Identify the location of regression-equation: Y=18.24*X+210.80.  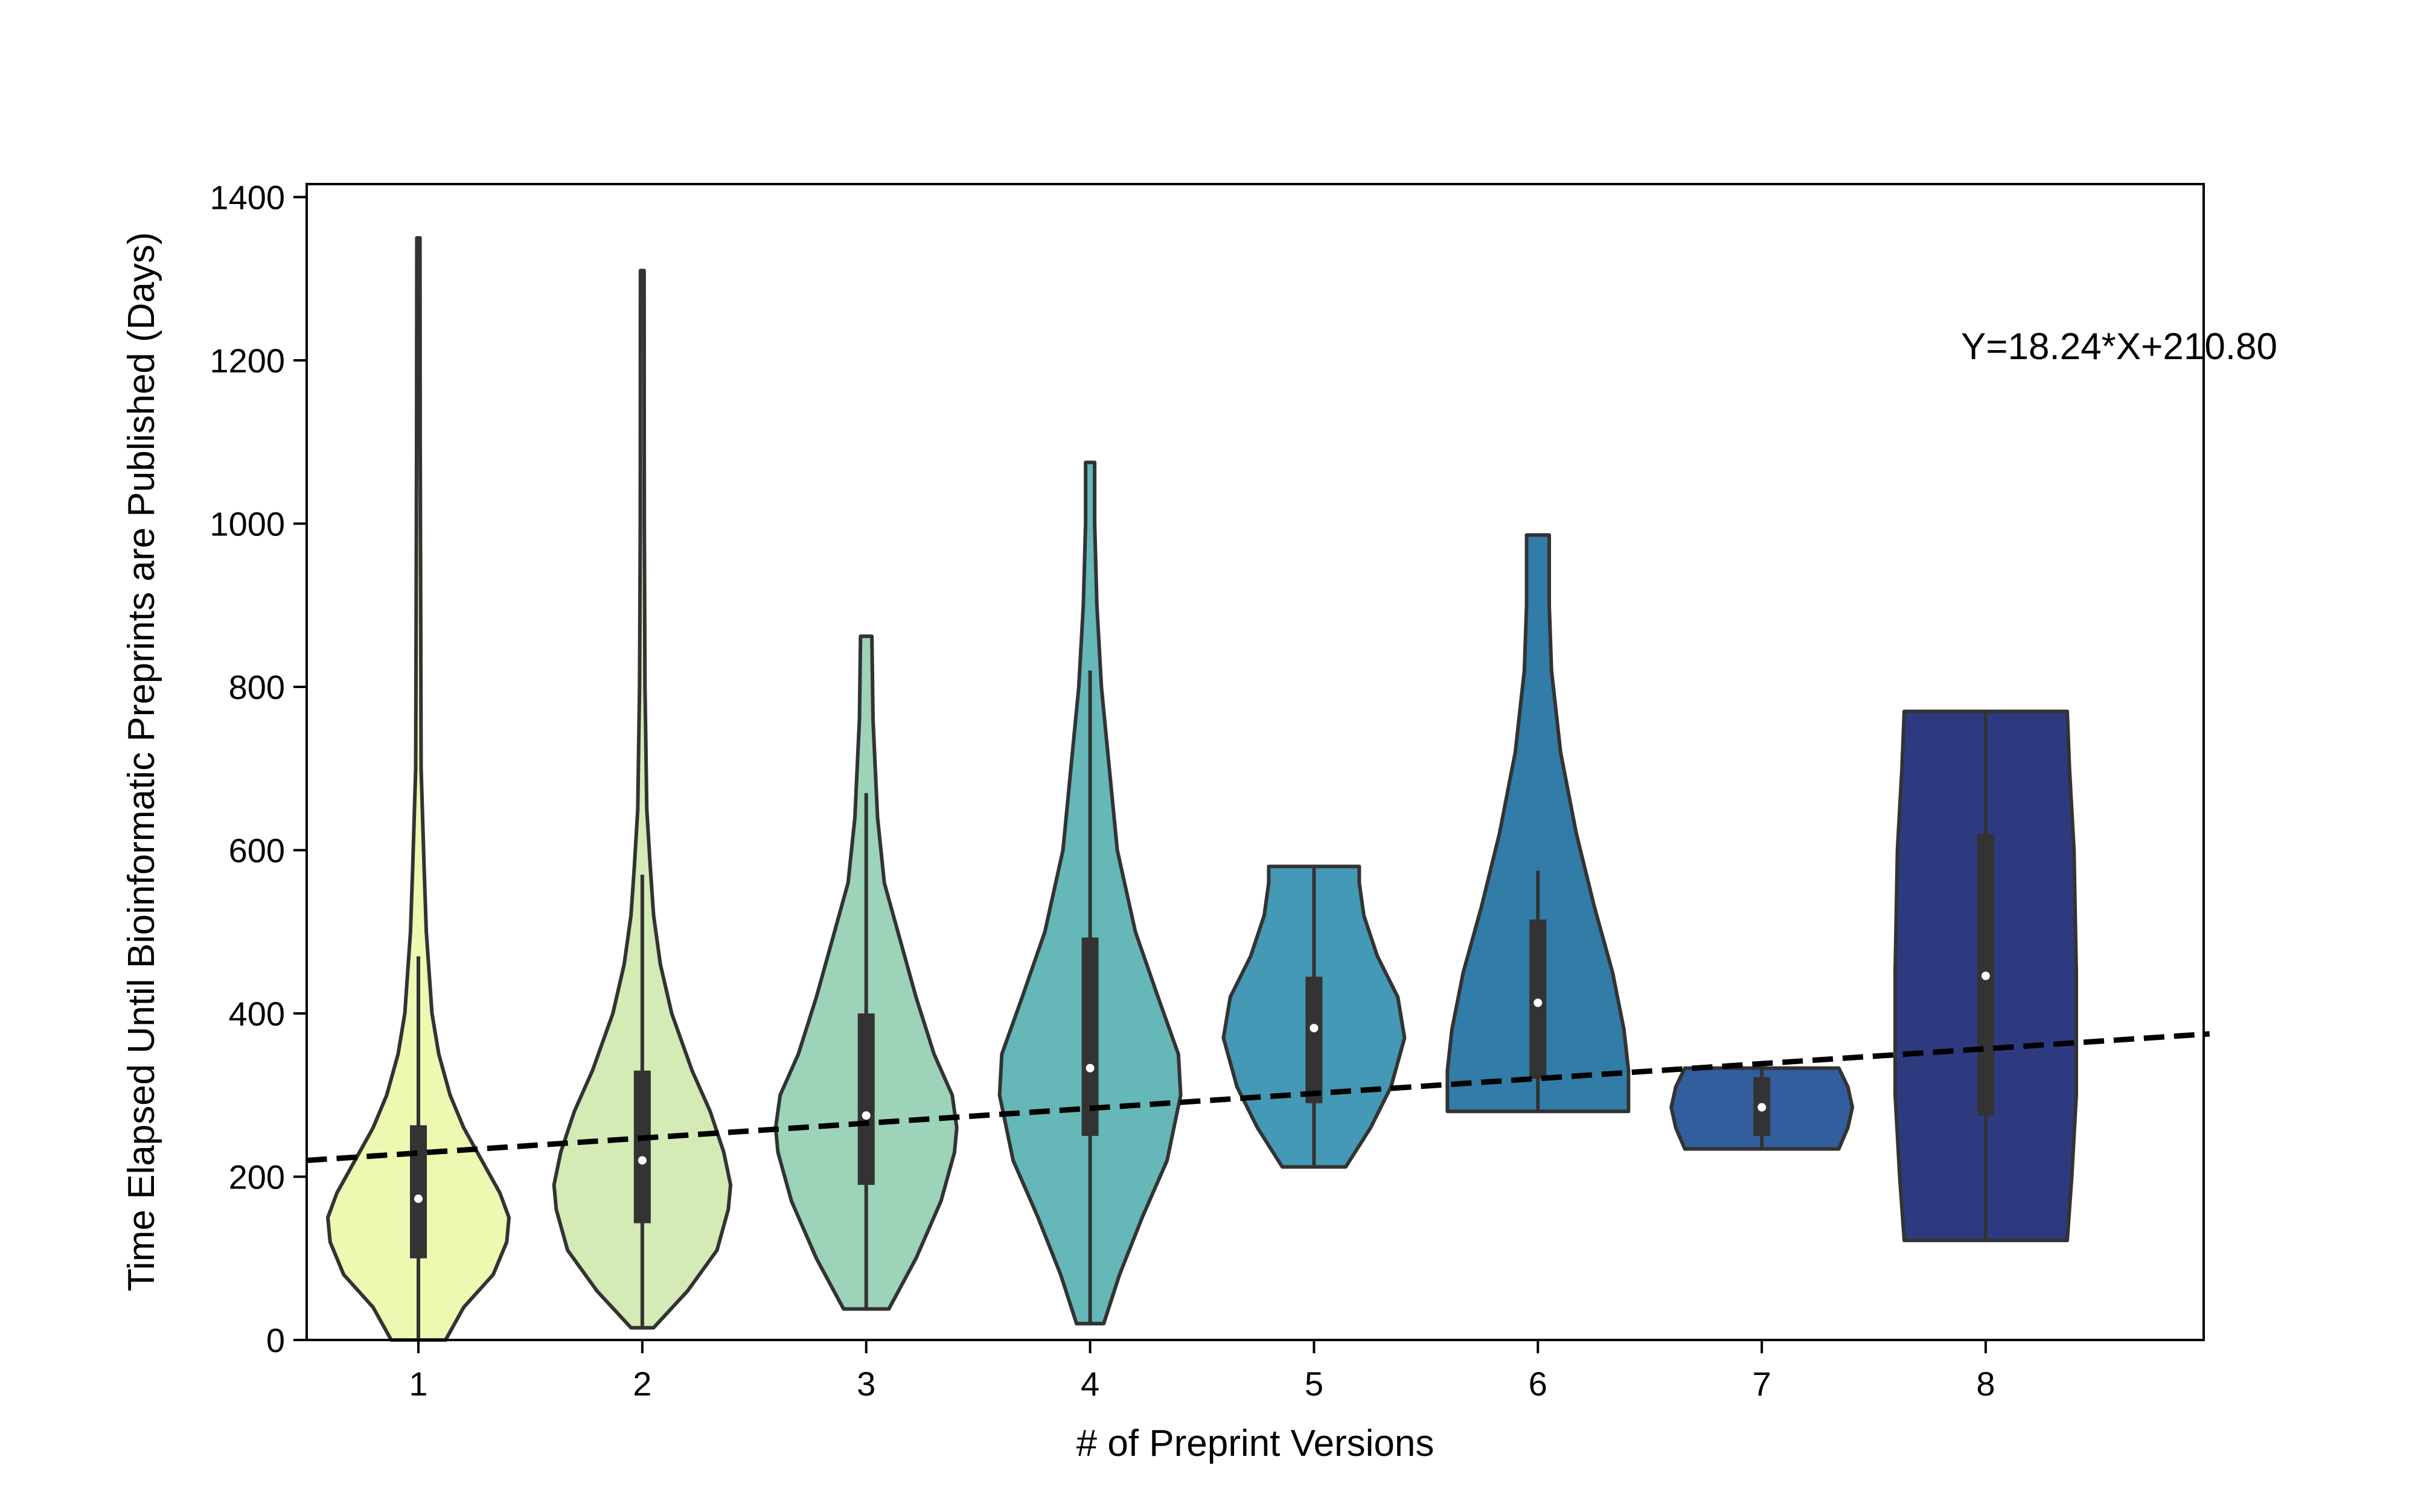
(2119, 347).